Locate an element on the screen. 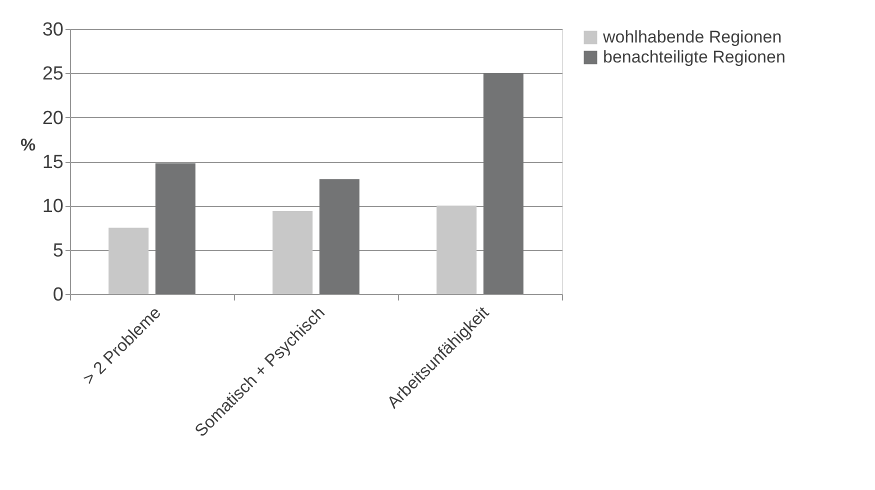 This screenshot has height=490, width=875. y-tick-label: 10 is located at coordinates (53, 207).